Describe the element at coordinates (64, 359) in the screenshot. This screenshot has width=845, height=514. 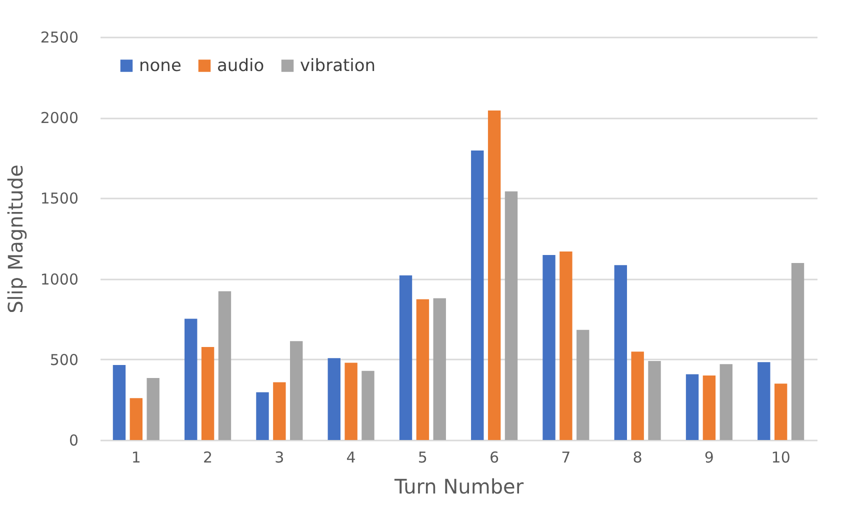
I see `y-tick-label: 500` at that location.